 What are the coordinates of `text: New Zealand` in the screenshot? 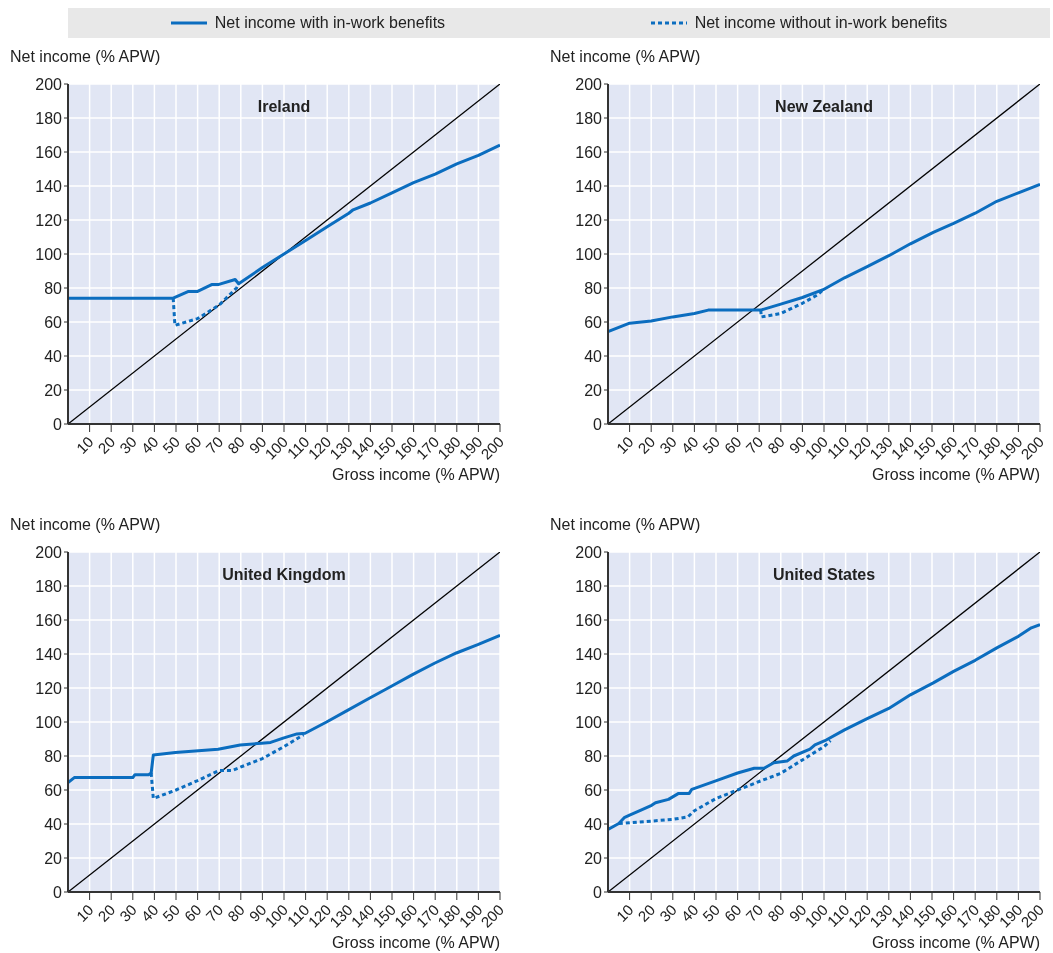 It's located at (824, 107).